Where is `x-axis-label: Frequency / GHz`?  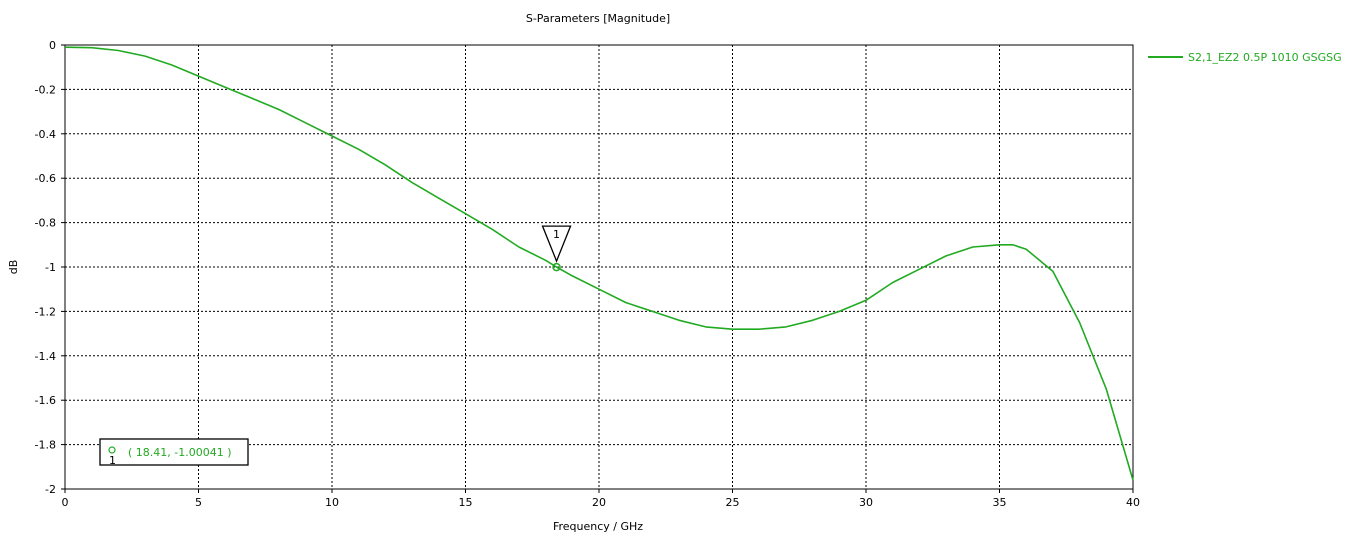 x-axis-label: Frequency / GHz is located at coordinates (598, 526).